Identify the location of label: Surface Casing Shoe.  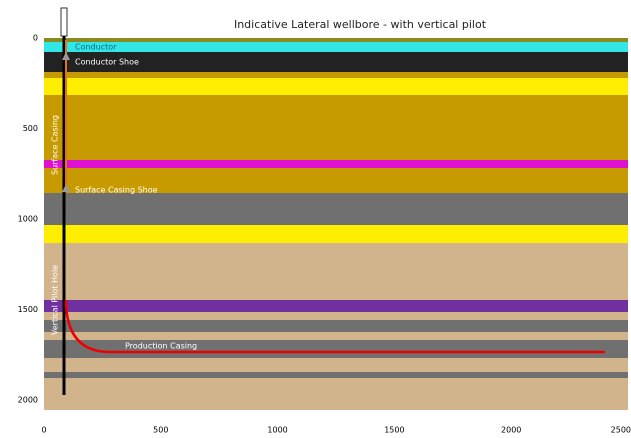
(116, 190).